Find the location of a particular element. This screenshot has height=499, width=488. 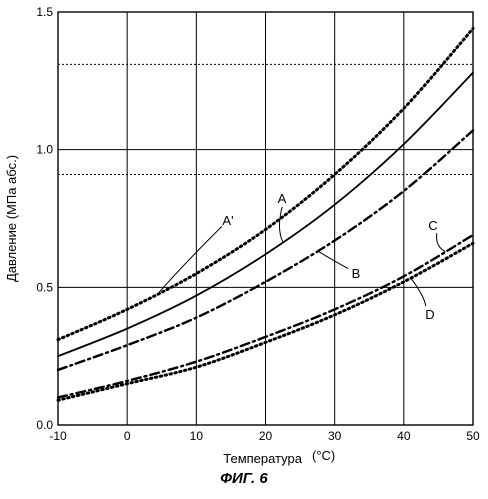

x-tick-label: 40 is located at coordinates (404, 436).